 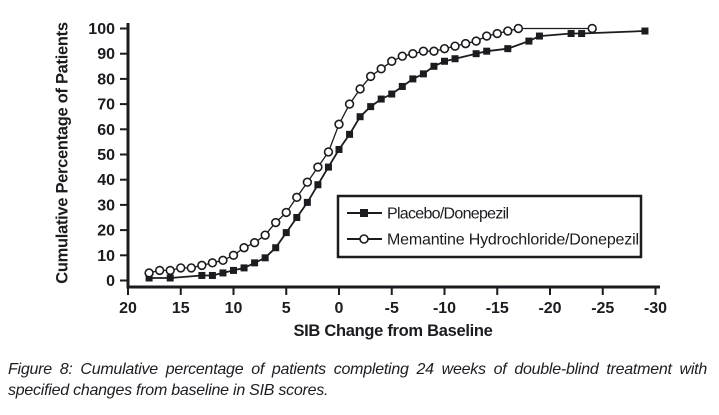 I want to click on y-tick-label: 60, so click(x=106, y=130).